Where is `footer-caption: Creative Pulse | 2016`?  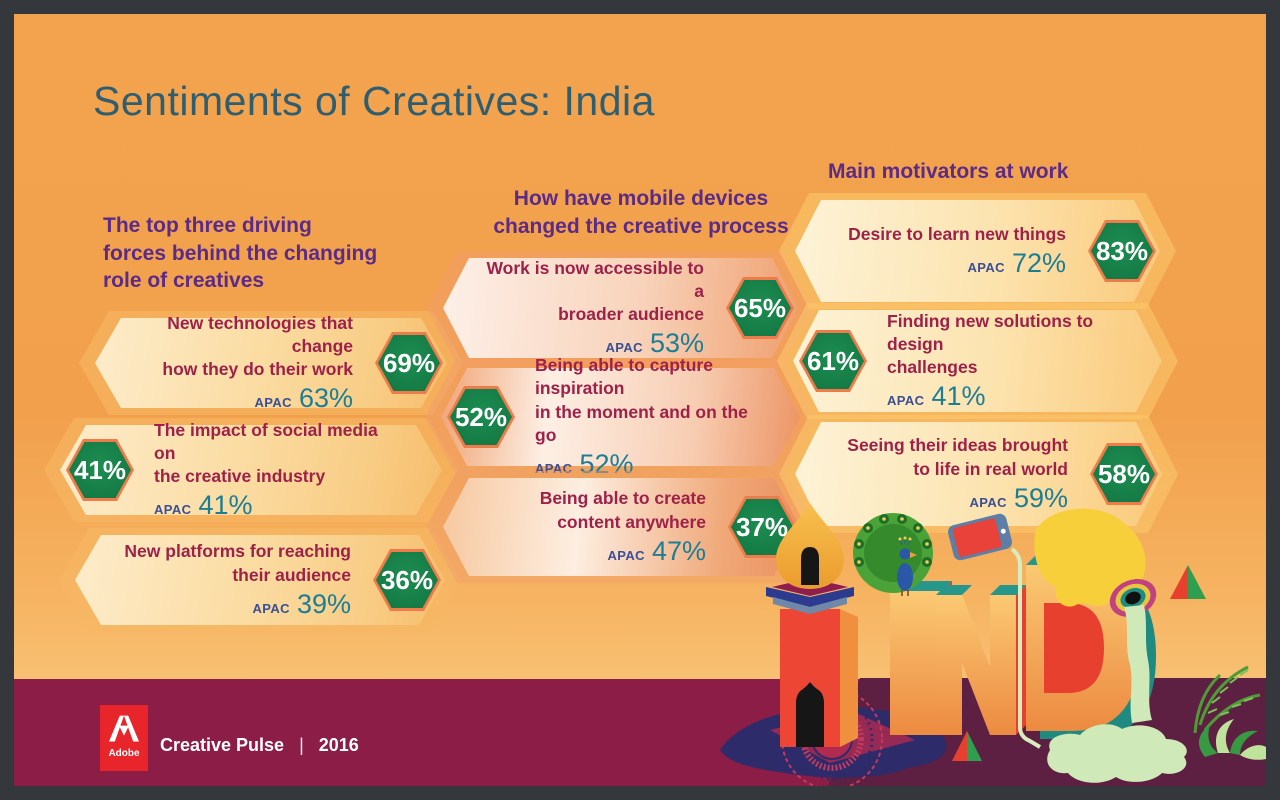
footer-caption: Creative Pulse | 2016 is located at coordinates (259, 745).